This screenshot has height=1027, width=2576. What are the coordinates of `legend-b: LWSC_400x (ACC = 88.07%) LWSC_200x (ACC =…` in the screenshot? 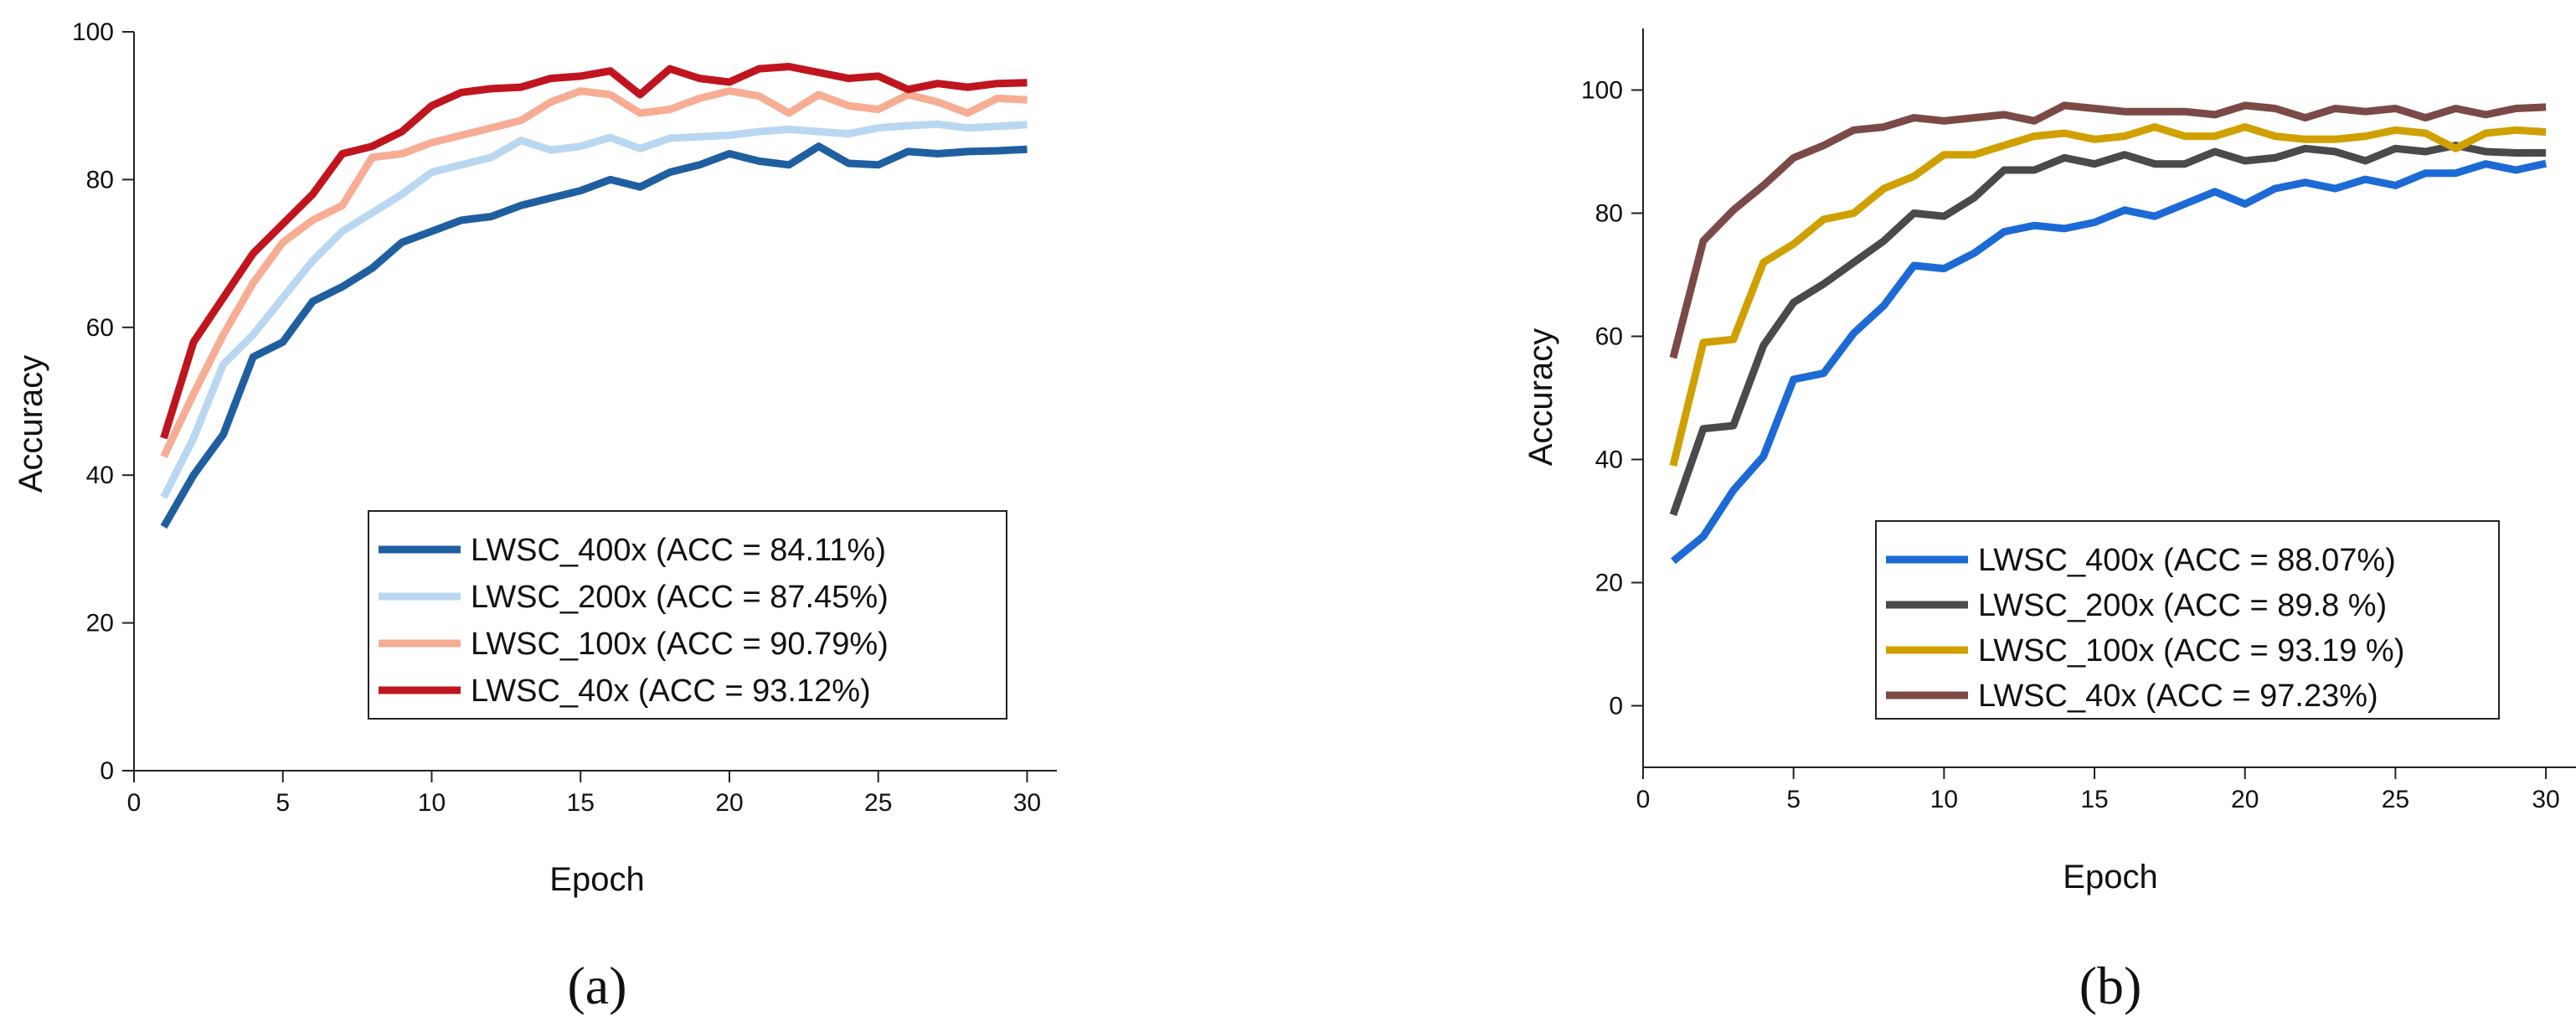 It's located at (2187, 620).